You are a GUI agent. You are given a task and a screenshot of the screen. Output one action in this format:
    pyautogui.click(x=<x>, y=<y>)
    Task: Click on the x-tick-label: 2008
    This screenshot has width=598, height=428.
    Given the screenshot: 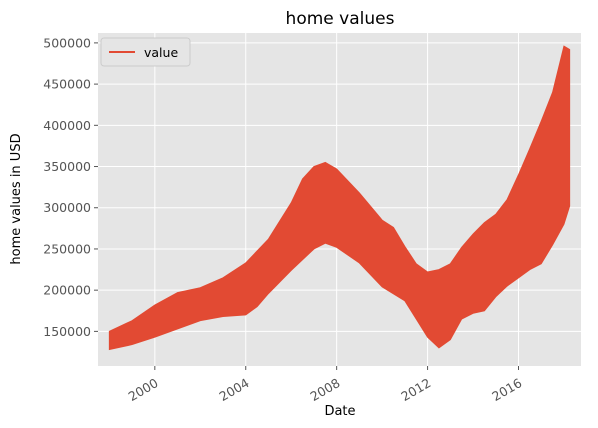 What is the action you would take?
    pyautogui.click(x=324, y=389)
    